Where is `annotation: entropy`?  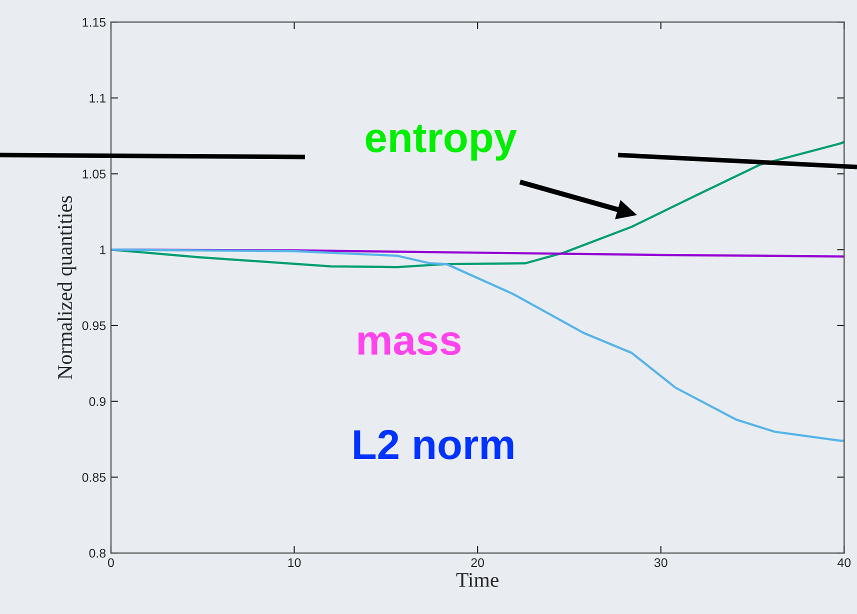
annotation: entropy is located at coordinates (441, 142).